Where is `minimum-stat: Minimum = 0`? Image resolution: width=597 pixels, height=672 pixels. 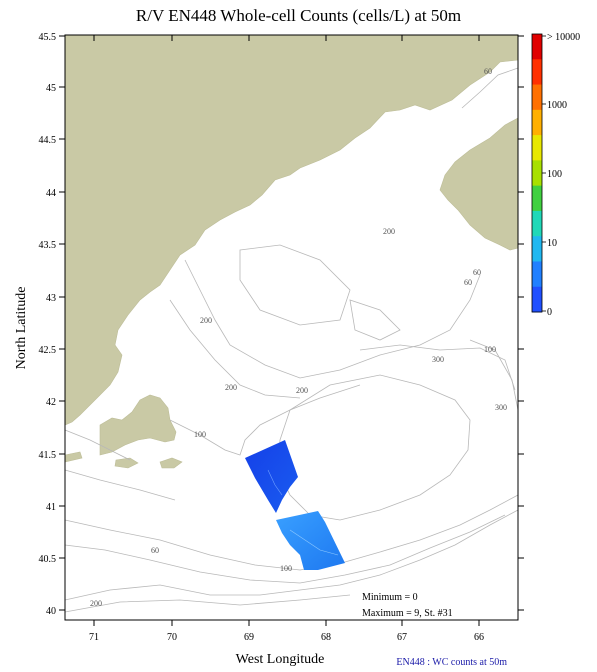 minimum-stat: Minimum = 0 is located at coordinates (390, 597).